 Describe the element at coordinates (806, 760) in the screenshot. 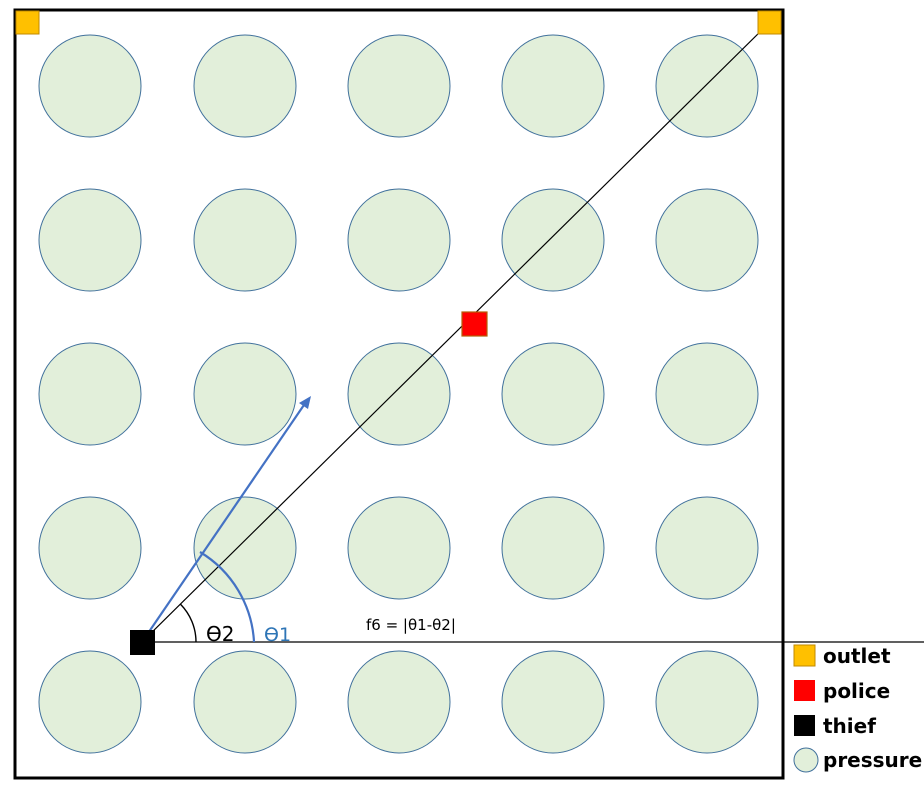

I see `legend-pressure-swatch` at that location.